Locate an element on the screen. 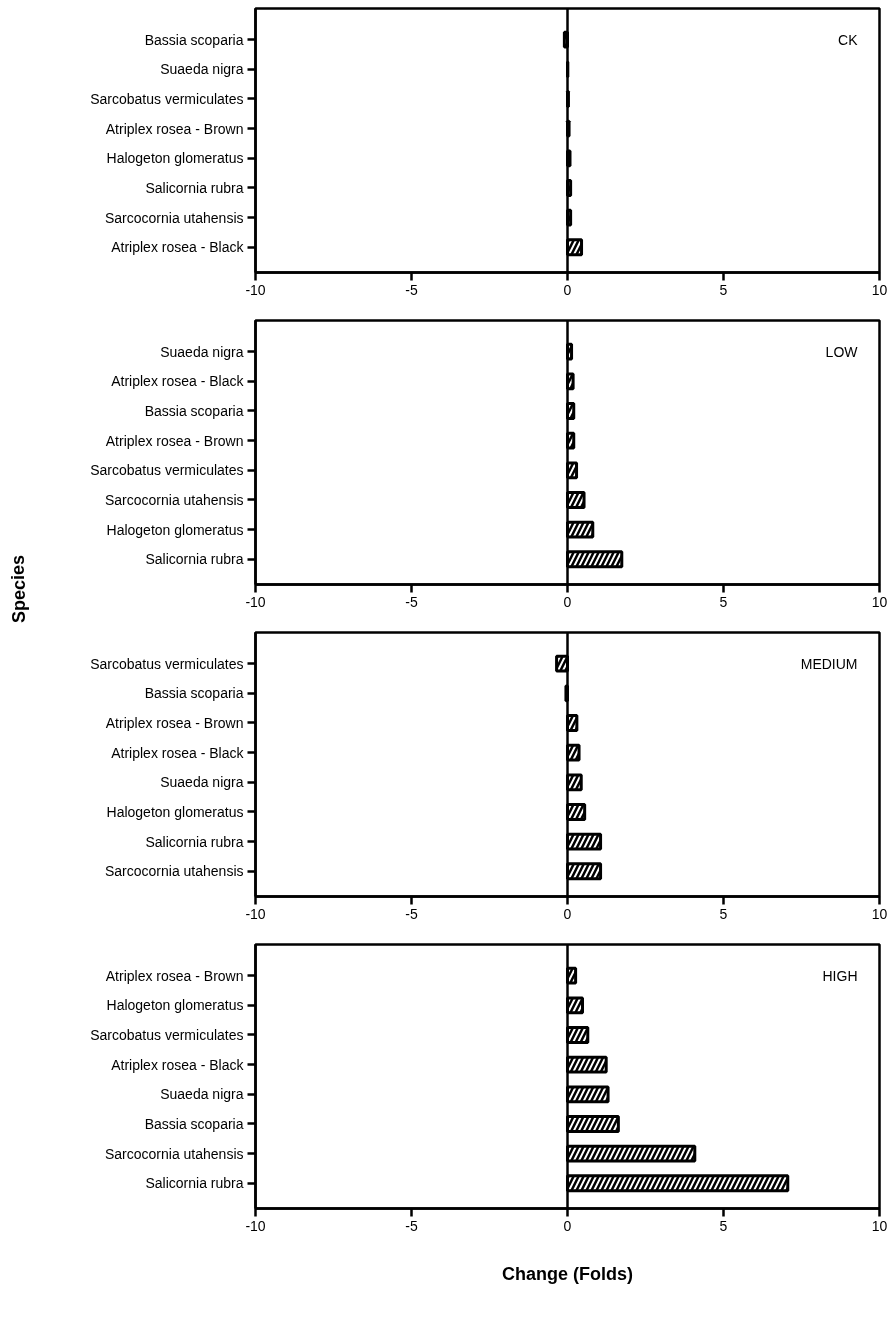 The height and width of the screenshot is (1321, 892). text: HIGH is located at coordinates (840, 975).